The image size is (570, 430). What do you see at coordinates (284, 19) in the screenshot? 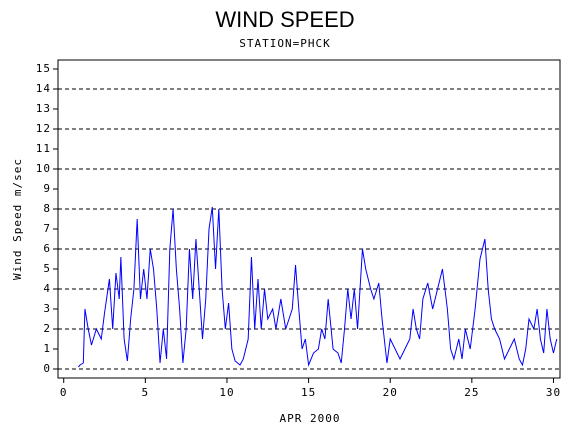
I see `chart-title: WIND SPEED` at bounding box center [284, 19].